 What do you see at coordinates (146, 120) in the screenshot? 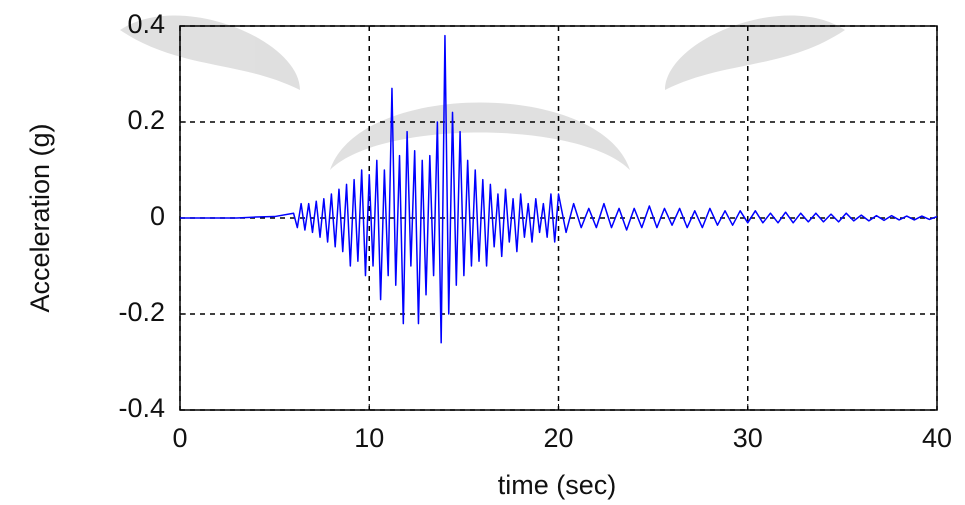
I see `y-tick-label: 0.2` at bounding box center [146, 120].